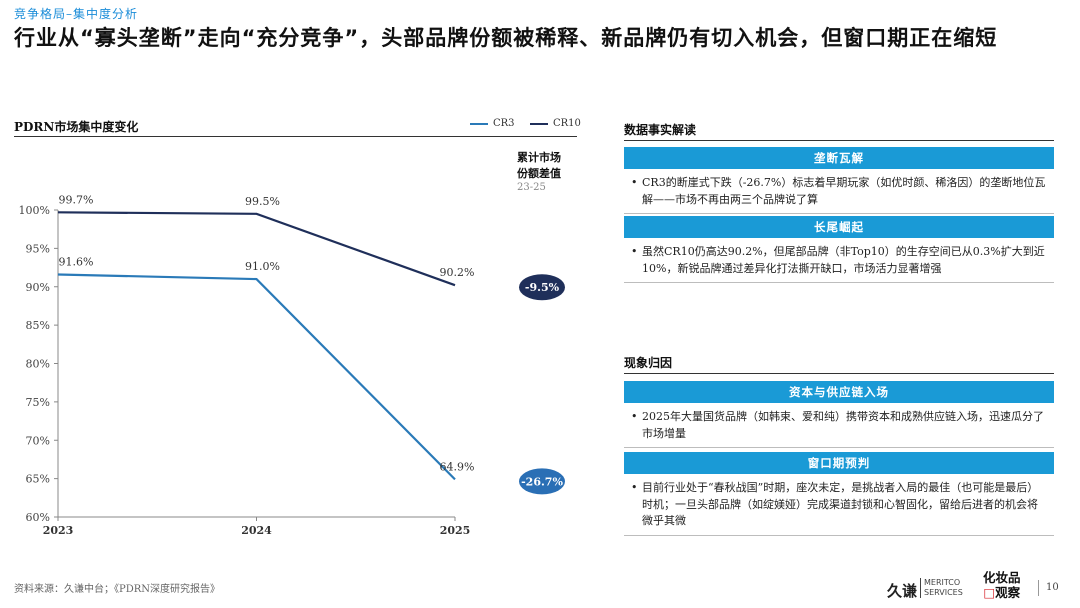 This screenshot has width=1080, height=608. Describe the element at coordinates (839, 227) in the screenshot. I see `facts-heading-2: 长尾崛起` at that location.